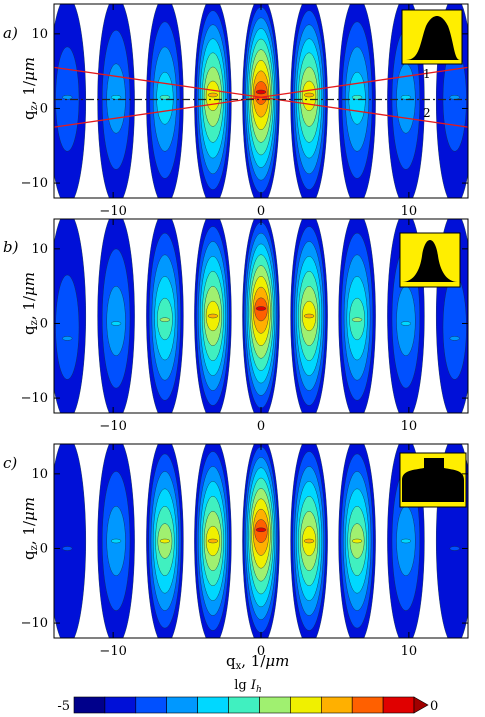 The image size is (485, 717). What do you see at coordinates (434, 706) in the screenshot?
I see `colorbar-max-label: 0` at bounding box center [434, 706].